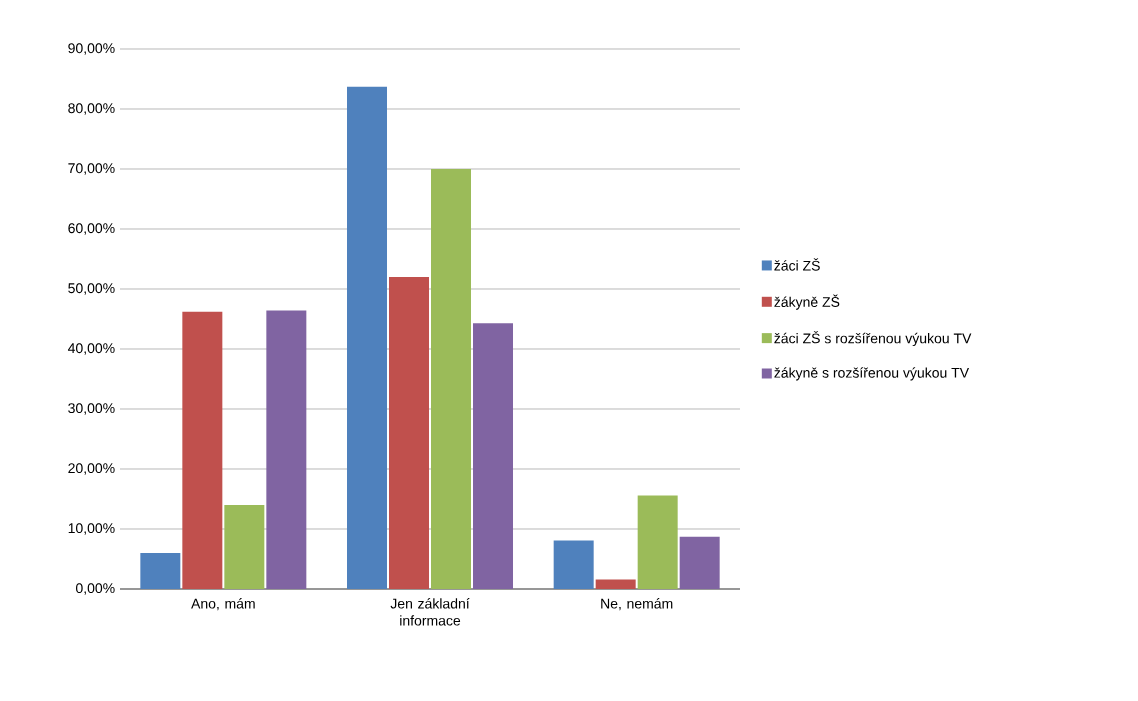  What do you see at coordinates (91, 49) in the screenshot?
I see `y-tick-label: 90,00%` at bounding box center [91, 49].